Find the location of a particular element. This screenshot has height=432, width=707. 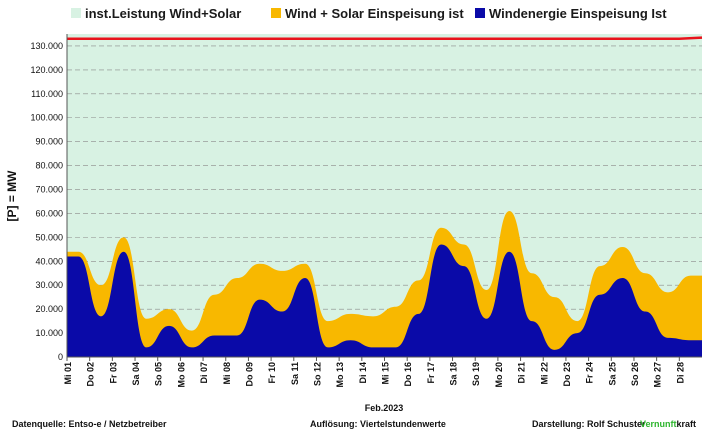

x-tick-label: Fr 10 is located at coordinates (272, 373).